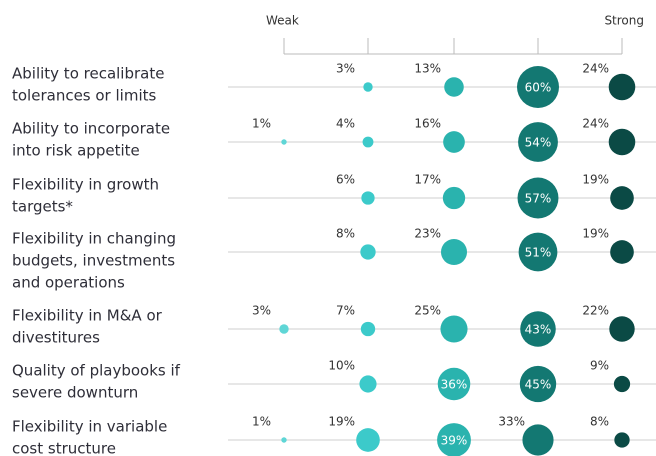 The image size is (656, 456). I want to click on value-label: 39%, so click(454, 441).